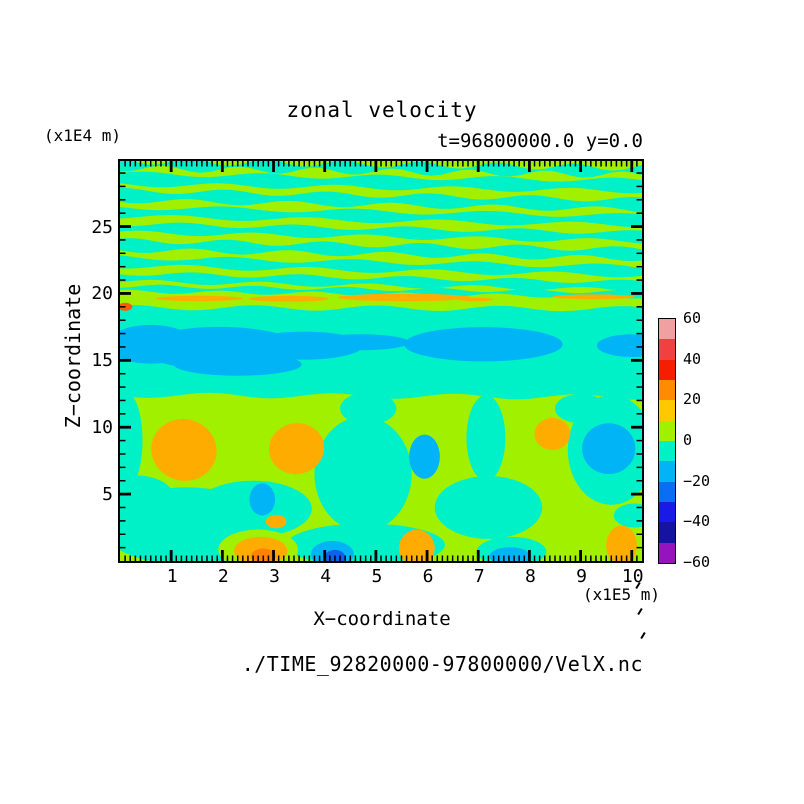  Describe the element at coordinates (479, 576) in the screenshot. I see `x-tick-label: 7` at that location.